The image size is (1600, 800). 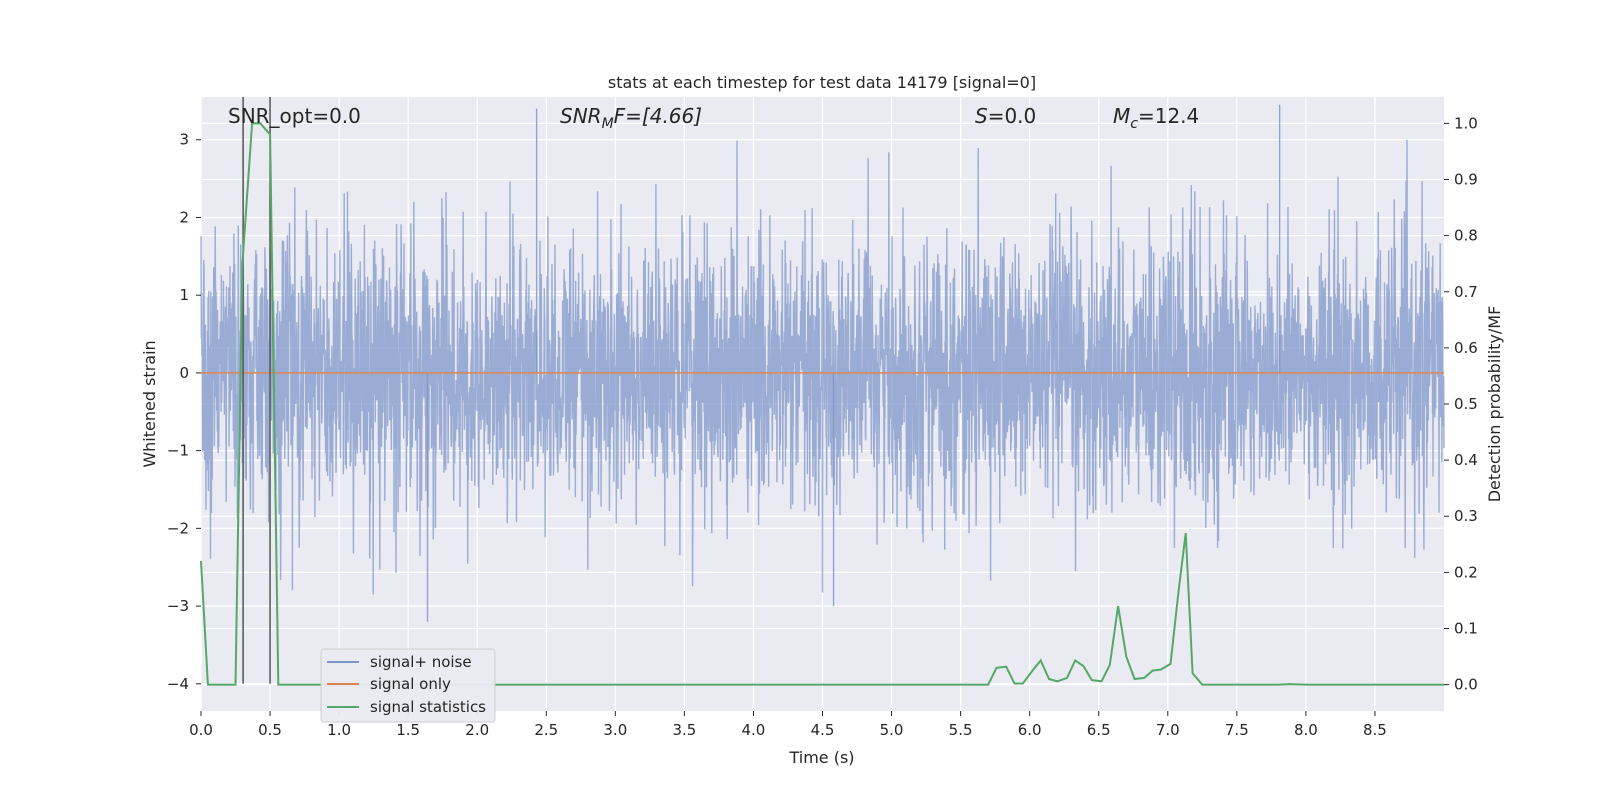 I want to click on annotation-mc: Mc=12.4, so click(x=1156, y=118).